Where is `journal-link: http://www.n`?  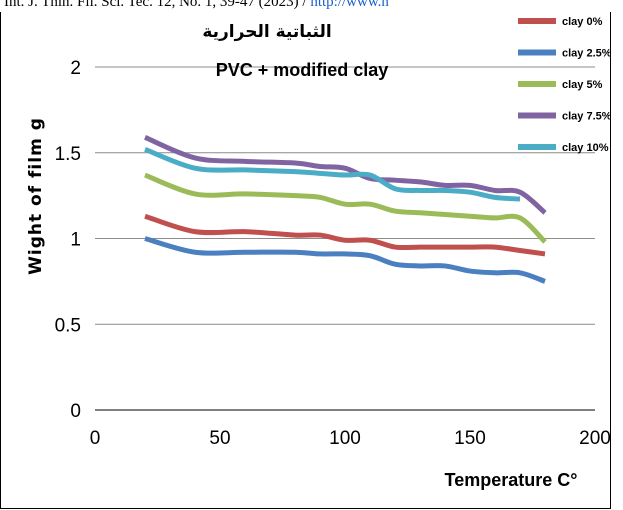 journal-link: http://www.n is located at coordinates (349, 5).